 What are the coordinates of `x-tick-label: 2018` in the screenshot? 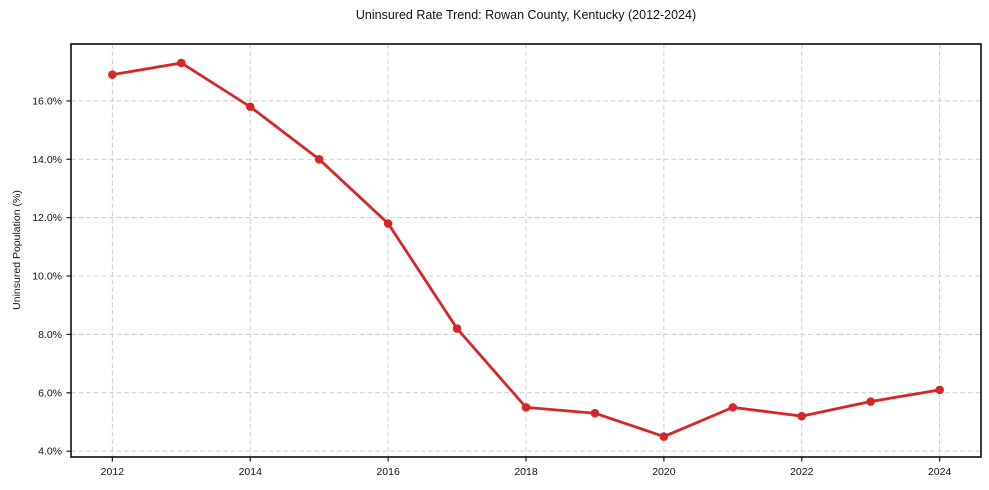 It's located at (526, 472).